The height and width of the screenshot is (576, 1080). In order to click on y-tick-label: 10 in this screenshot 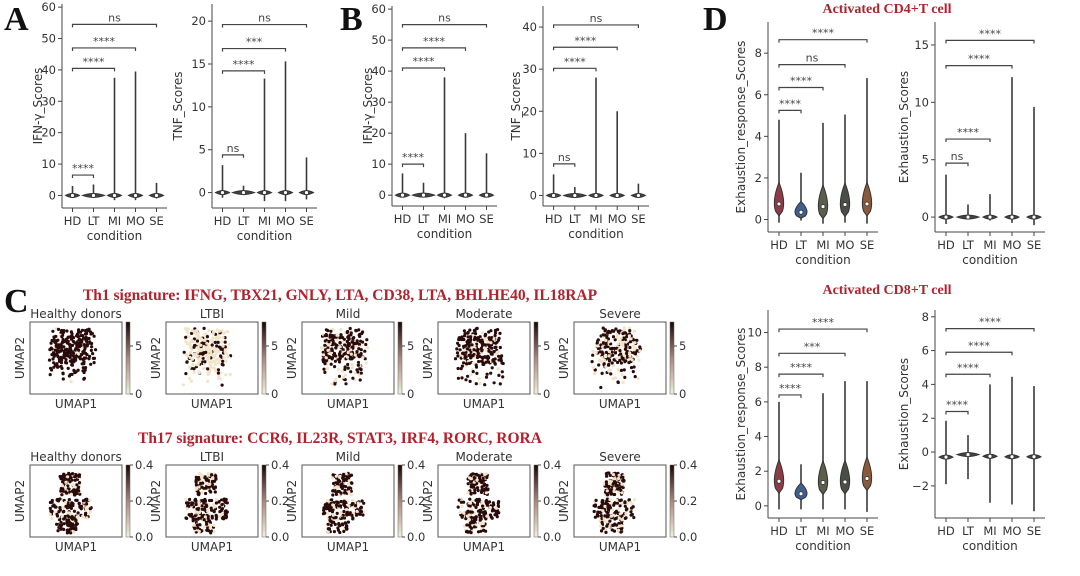, I will do `click(48, 164)`.